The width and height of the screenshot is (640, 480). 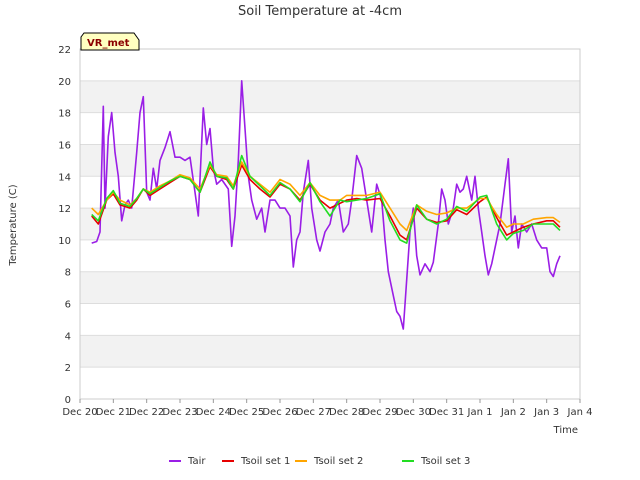 I want to click on x-tick-label: Dec 31, so click(x=446, y=412).